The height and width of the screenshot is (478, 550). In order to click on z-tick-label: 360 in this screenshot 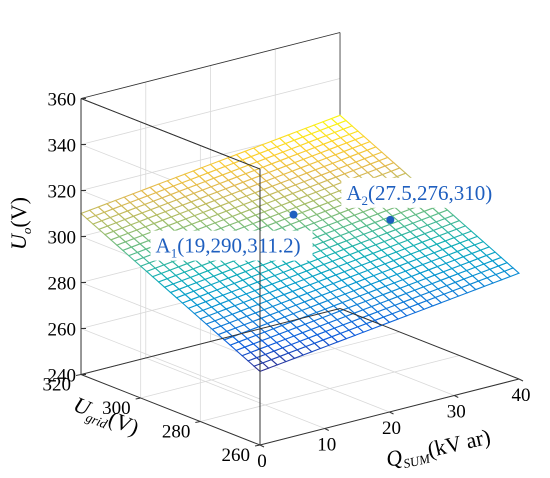, I will do `click(62, 100)`.